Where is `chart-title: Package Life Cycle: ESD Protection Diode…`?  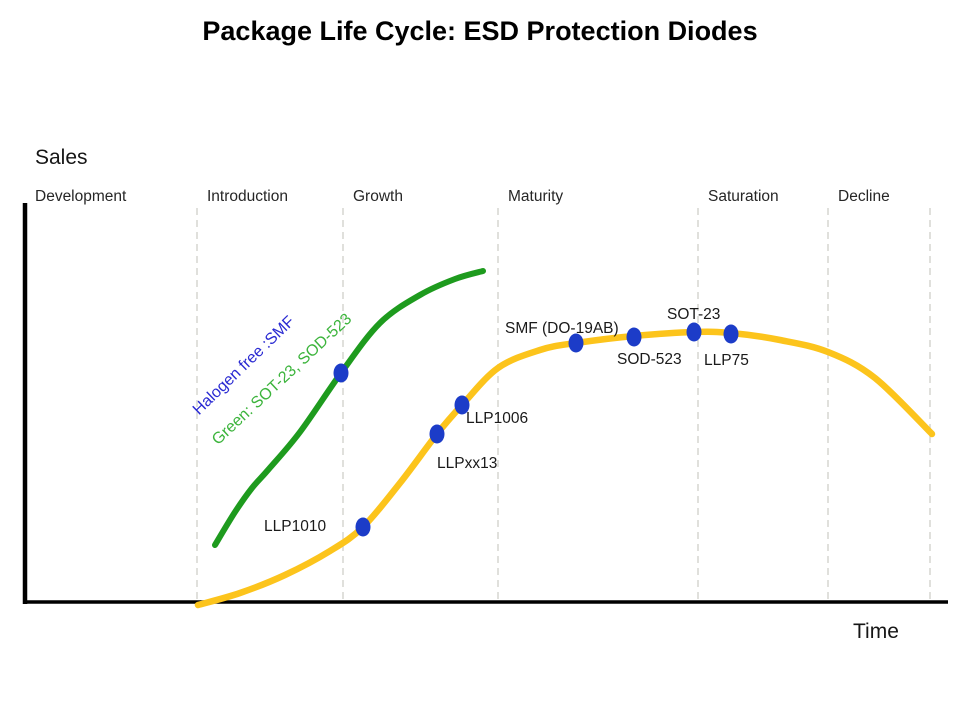 chart-title: Package Life Cycle: ESD Protection Diode… is located at coordinates (480, 31).